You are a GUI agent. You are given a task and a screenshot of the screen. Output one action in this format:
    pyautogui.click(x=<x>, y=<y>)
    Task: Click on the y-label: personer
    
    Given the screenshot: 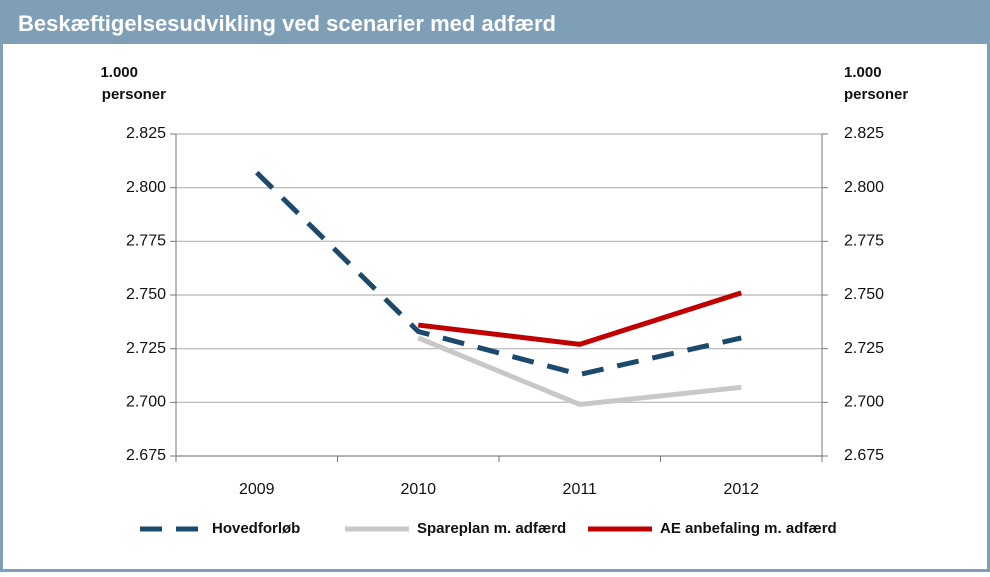 What is the action you would take?
    pyautogui.click(x=134, y=94)
    